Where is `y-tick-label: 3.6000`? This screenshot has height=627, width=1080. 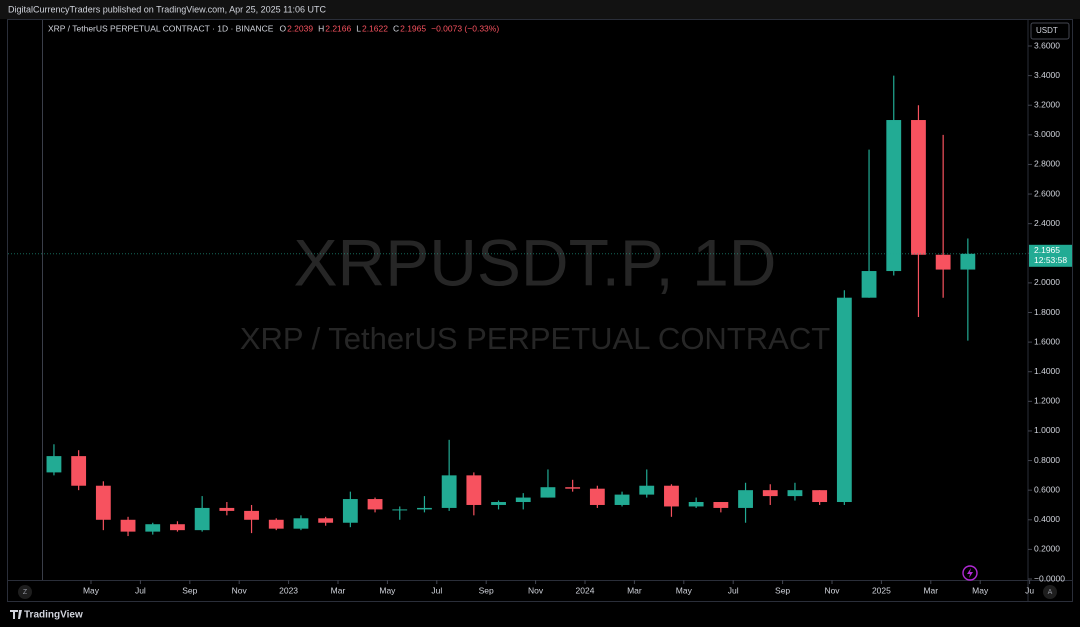
y-tick-label: 3.6000 is located at coordinates (1047, 45).